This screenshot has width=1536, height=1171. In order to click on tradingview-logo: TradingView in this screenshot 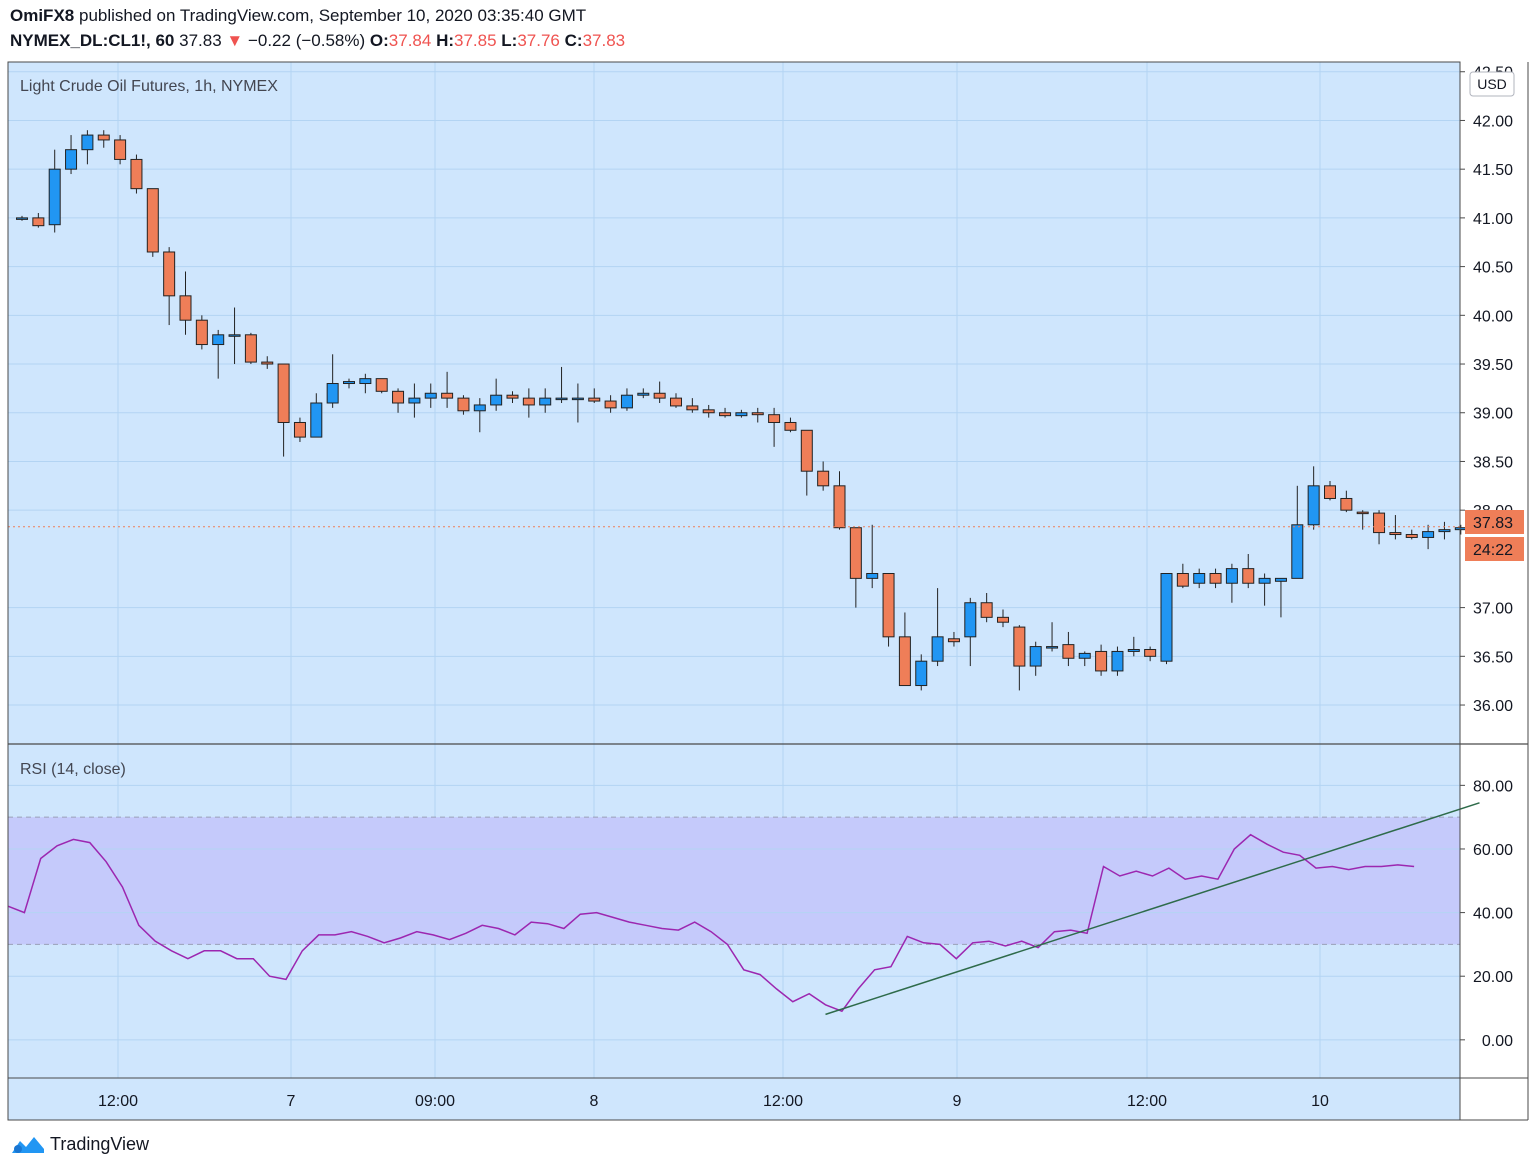, I will do `click(79, 1144)`.